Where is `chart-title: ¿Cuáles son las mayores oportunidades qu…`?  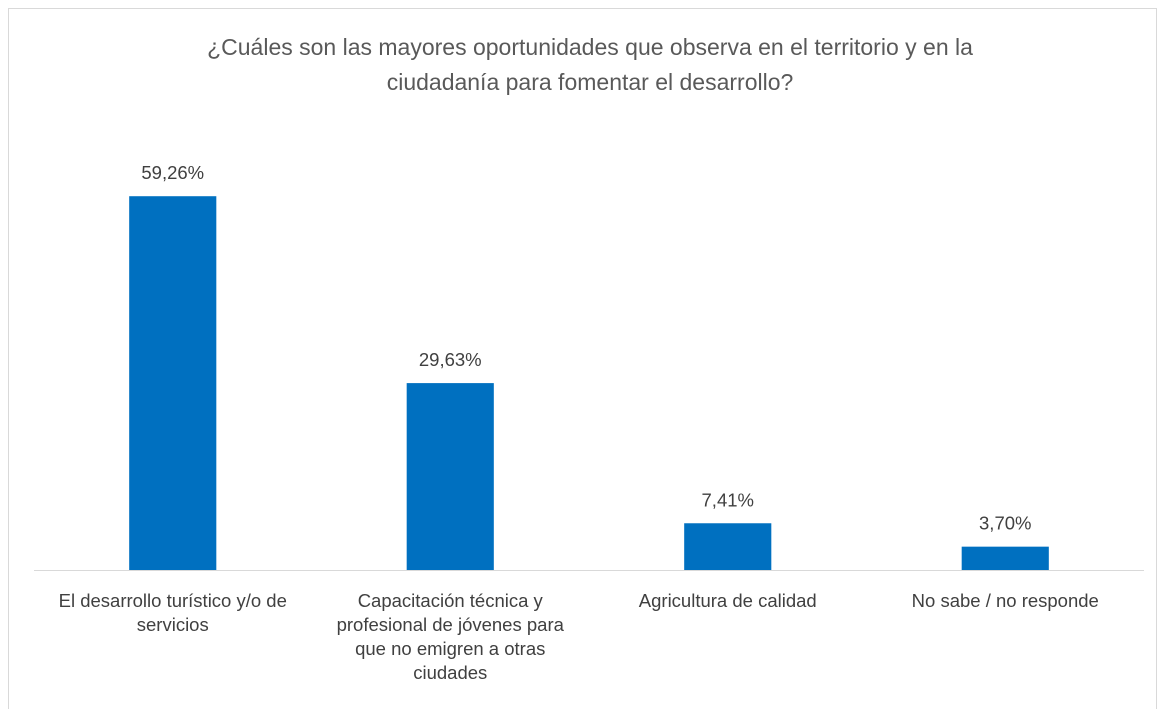
chart-title: ¿Cuáles son las mayores oportunidades qu… is located at coordinates (590, 64).